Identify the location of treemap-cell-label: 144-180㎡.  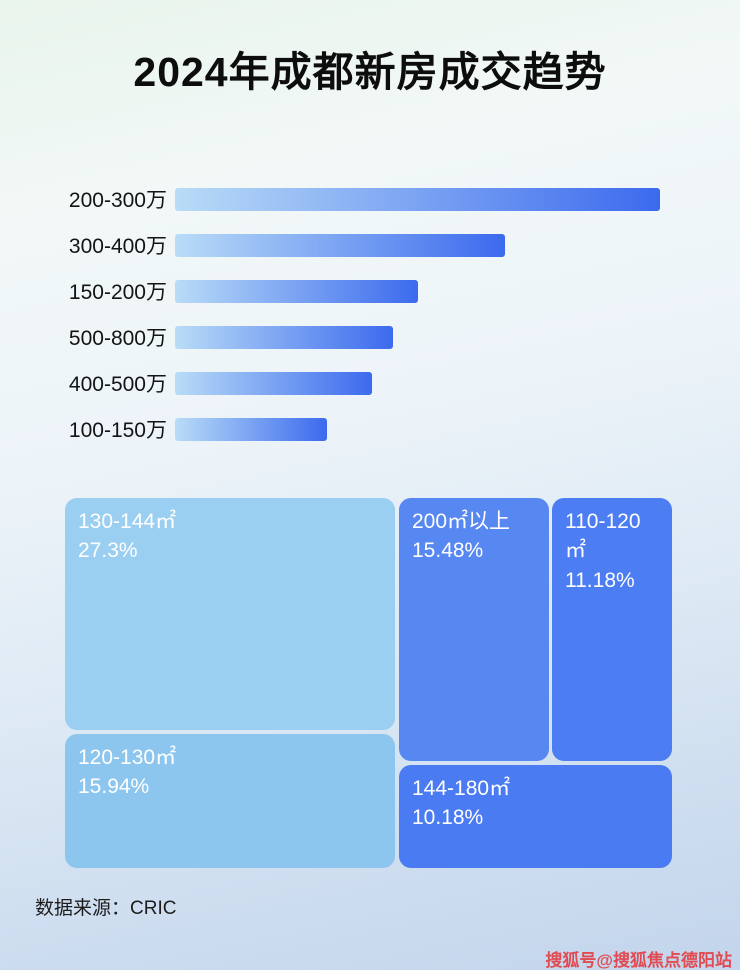
(461, 788).